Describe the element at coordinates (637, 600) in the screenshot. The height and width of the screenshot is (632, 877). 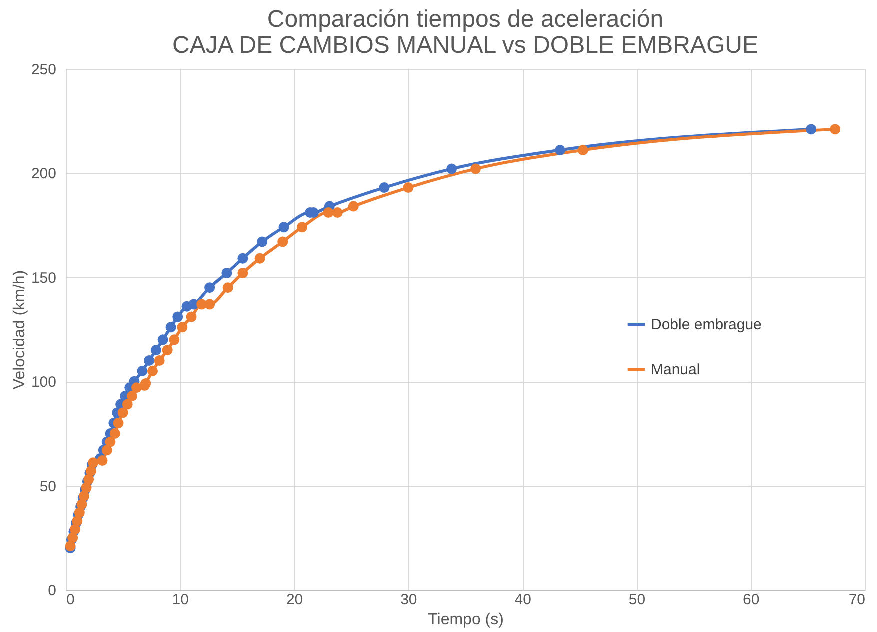
I see `x-tick-label: 50` at that location.